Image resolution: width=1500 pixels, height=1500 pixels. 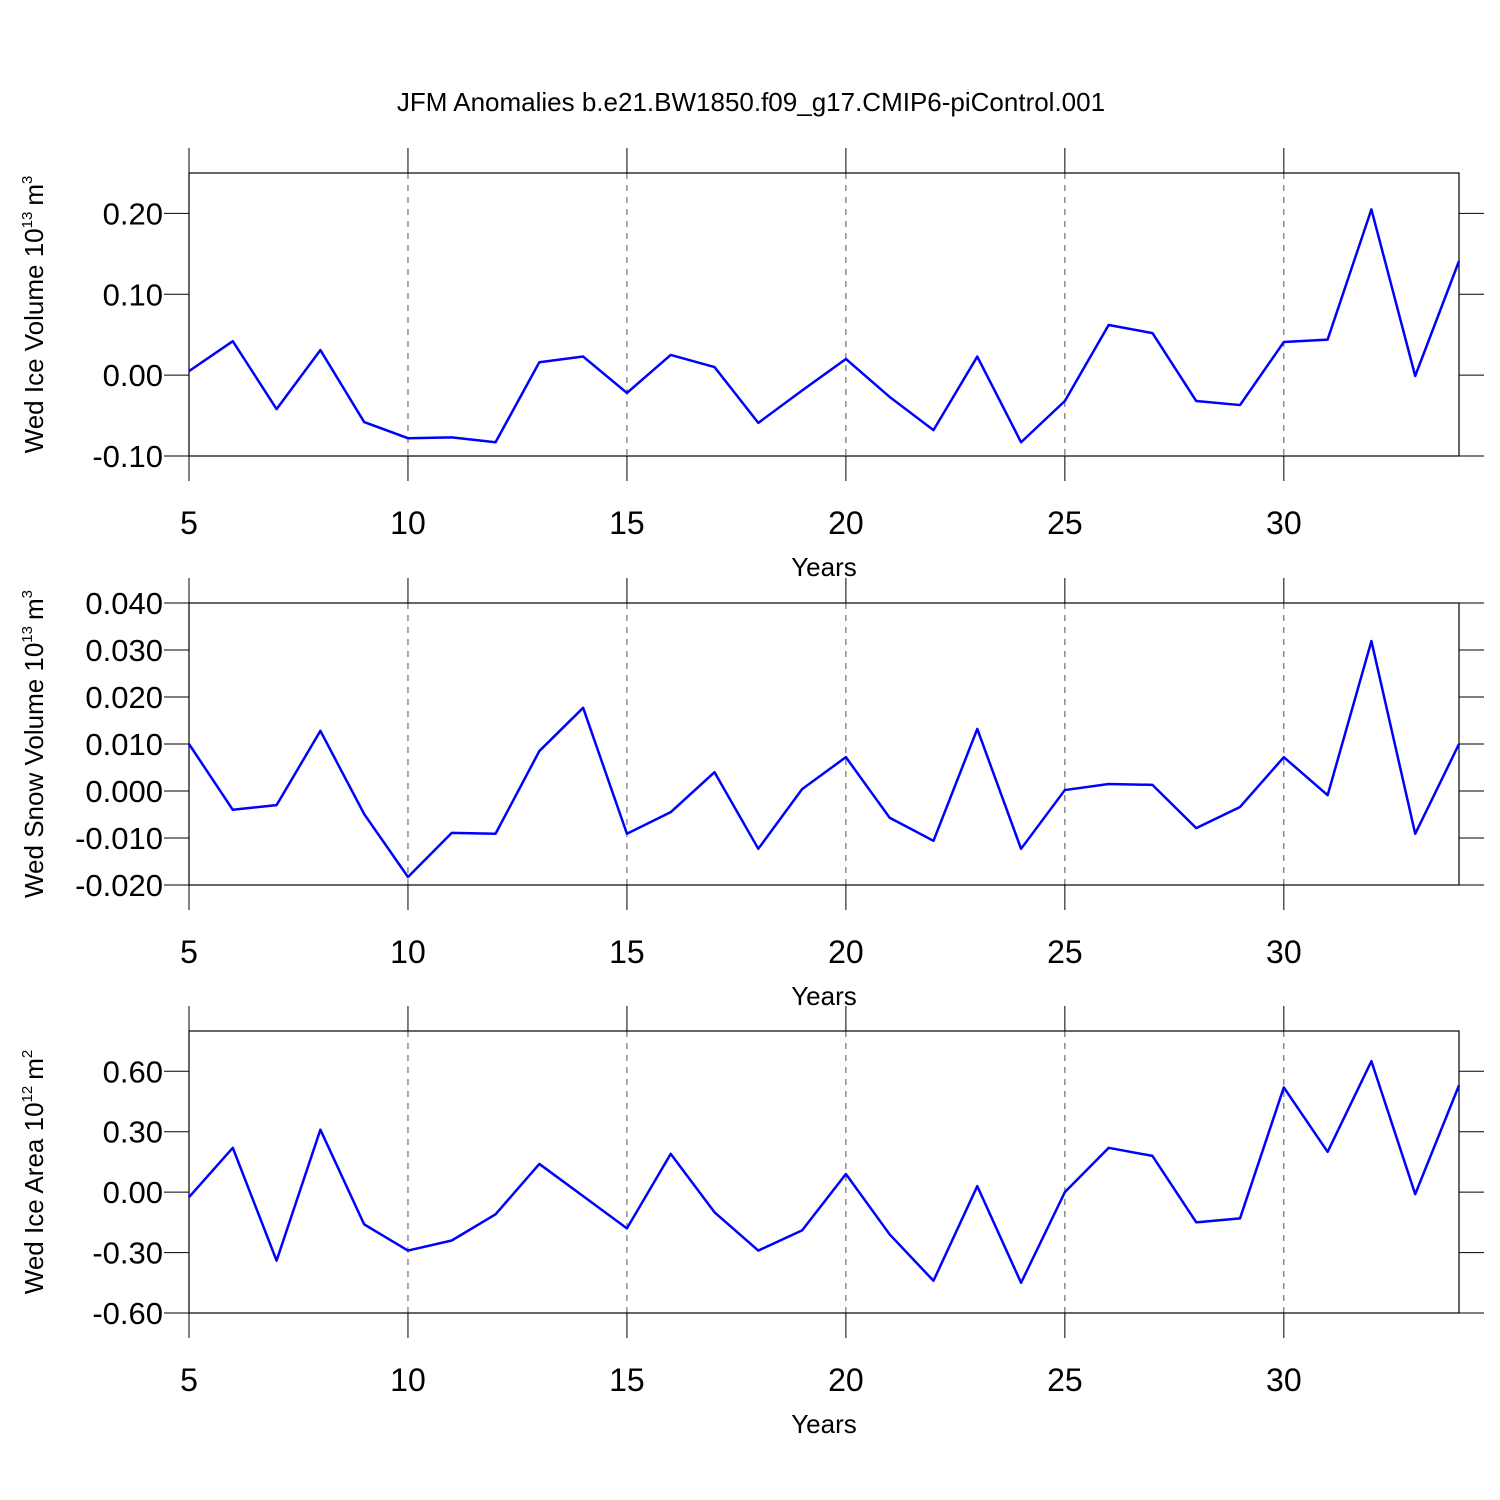 What do you see at coordinates (34, 340) in the screenshot?
I see `y-axis-label-text: Wed Ice Volume 10` at bounding box center [34, 340].